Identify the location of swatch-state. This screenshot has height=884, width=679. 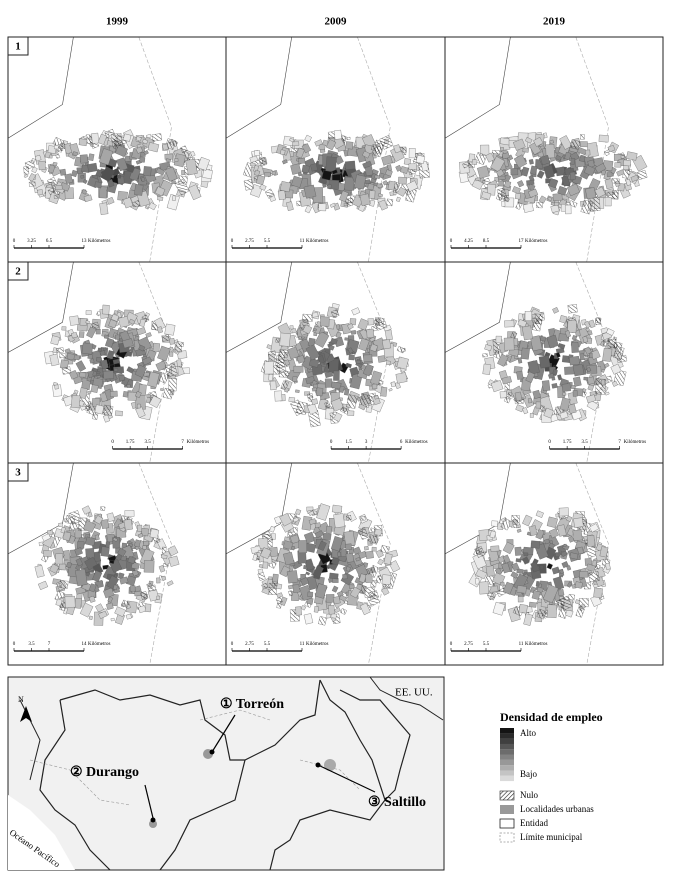
(507, 823).